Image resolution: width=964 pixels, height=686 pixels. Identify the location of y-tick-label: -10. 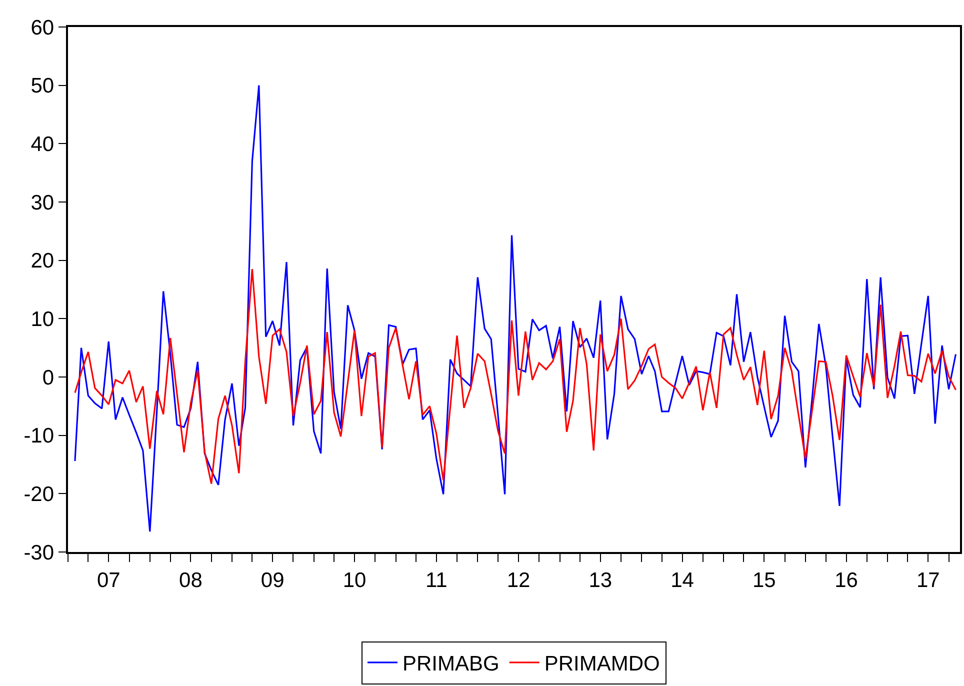
(39, 436).